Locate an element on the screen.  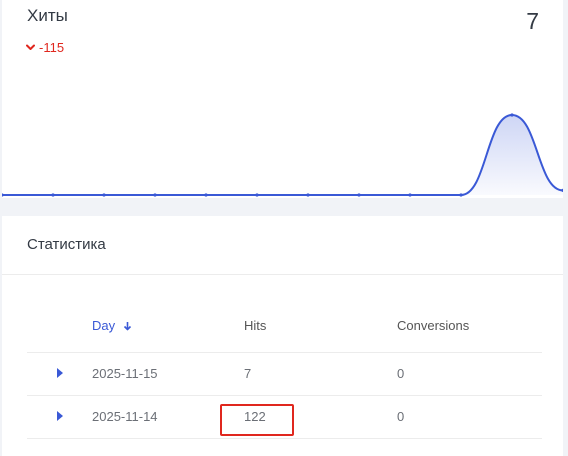
column-header-day: Day is located at coordinates (112, 326).